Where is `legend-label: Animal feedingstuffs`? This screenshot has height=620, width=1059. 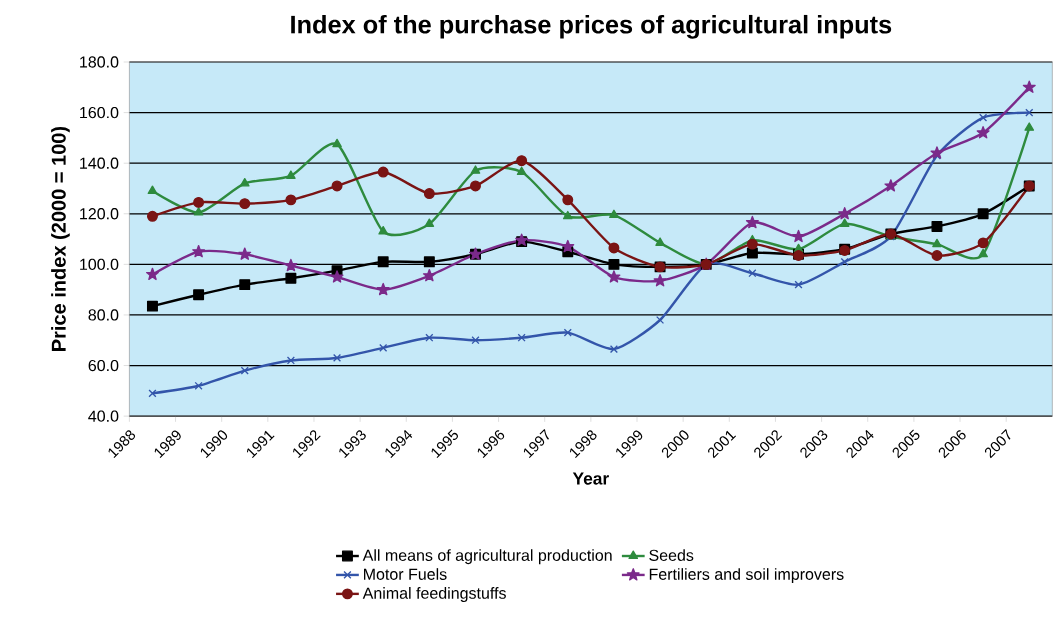 legend-label: Animal feedingstuffs is located at coordinates (434, 594).